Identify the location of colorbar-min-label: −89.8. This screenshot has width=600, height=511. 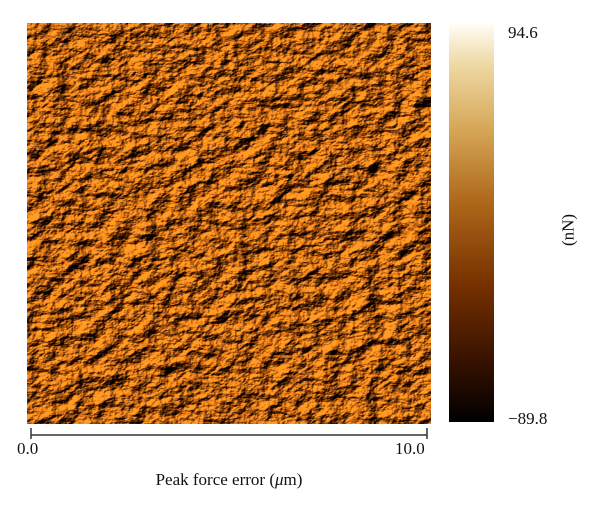
(528, 418).